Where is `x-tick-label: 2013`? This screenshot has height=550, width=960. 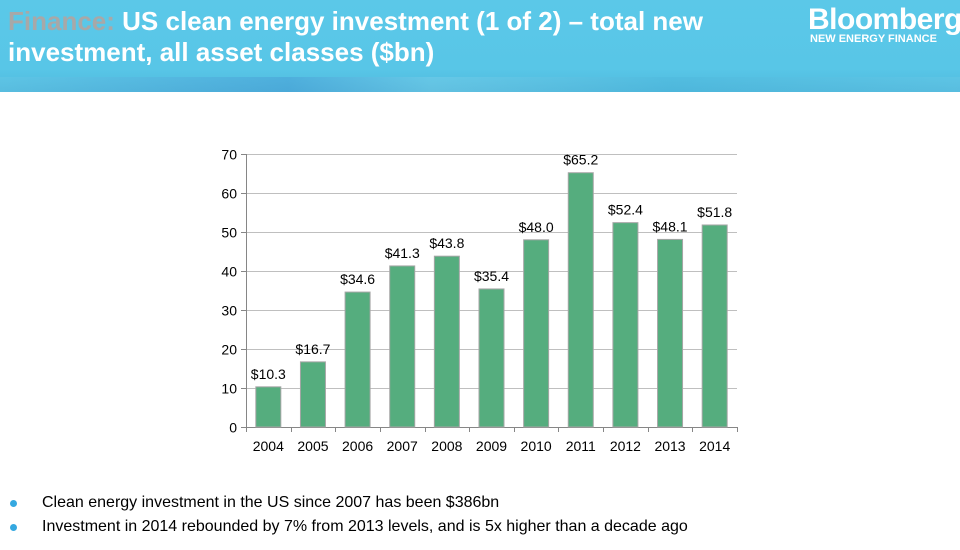
x-tick-label: 2013 is located at coordinates (669, 446).